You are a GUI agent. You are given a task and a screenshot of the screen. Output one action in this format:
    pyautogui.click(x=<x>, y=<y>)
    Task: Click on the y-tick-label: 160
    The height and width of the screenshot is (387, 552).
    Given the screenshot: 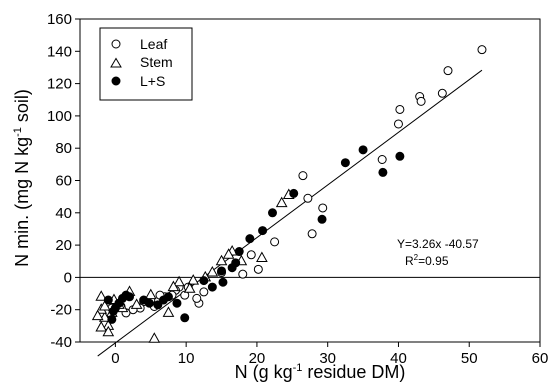 What is the action you would take?
    pyautogui.click(x=59, y=19)
    